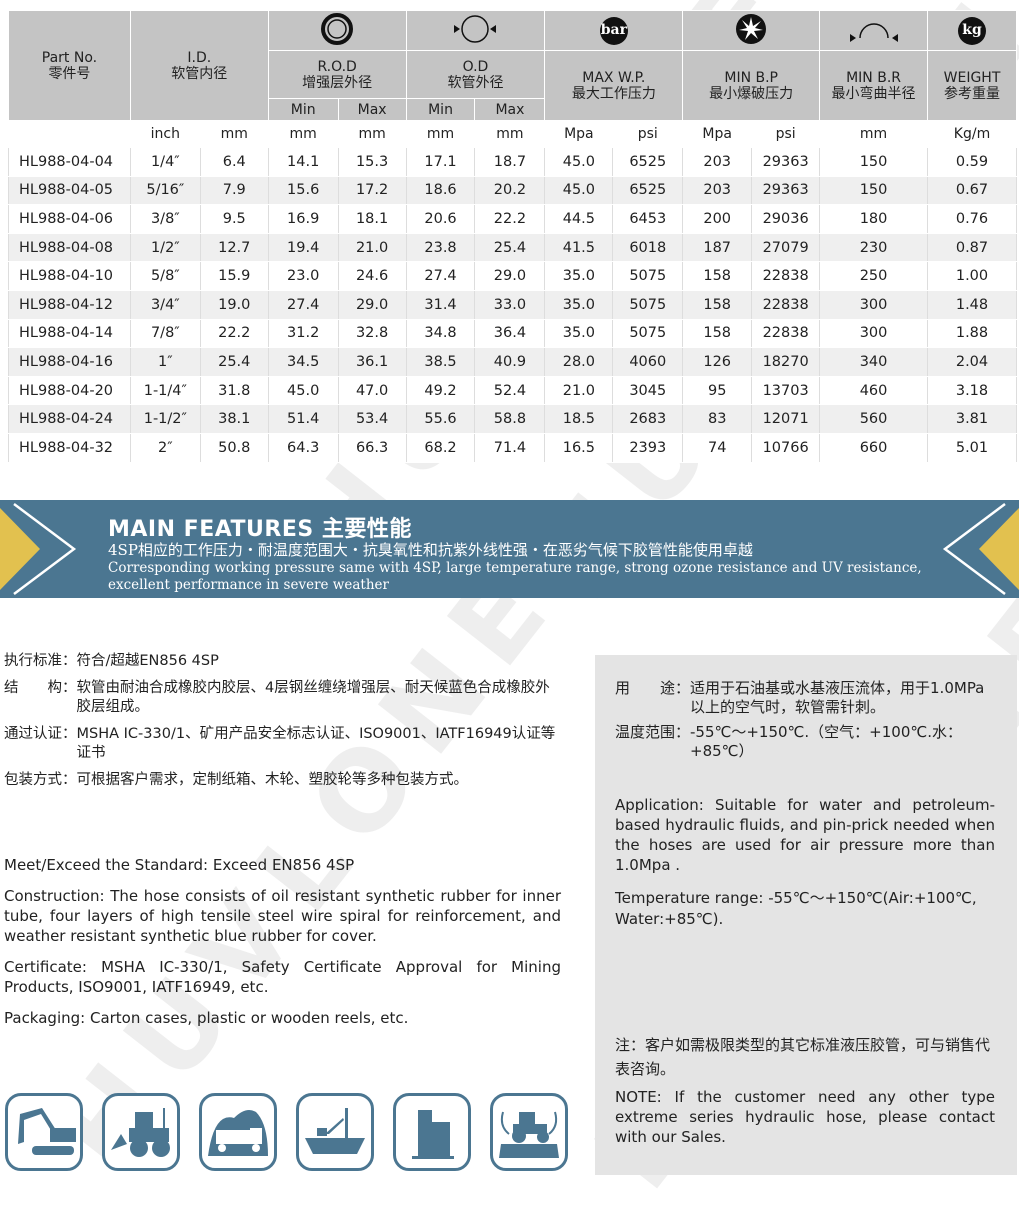  Describe the element at coordinates (873, 276) in the screenshot. I see `table-cell: 250` at that location.